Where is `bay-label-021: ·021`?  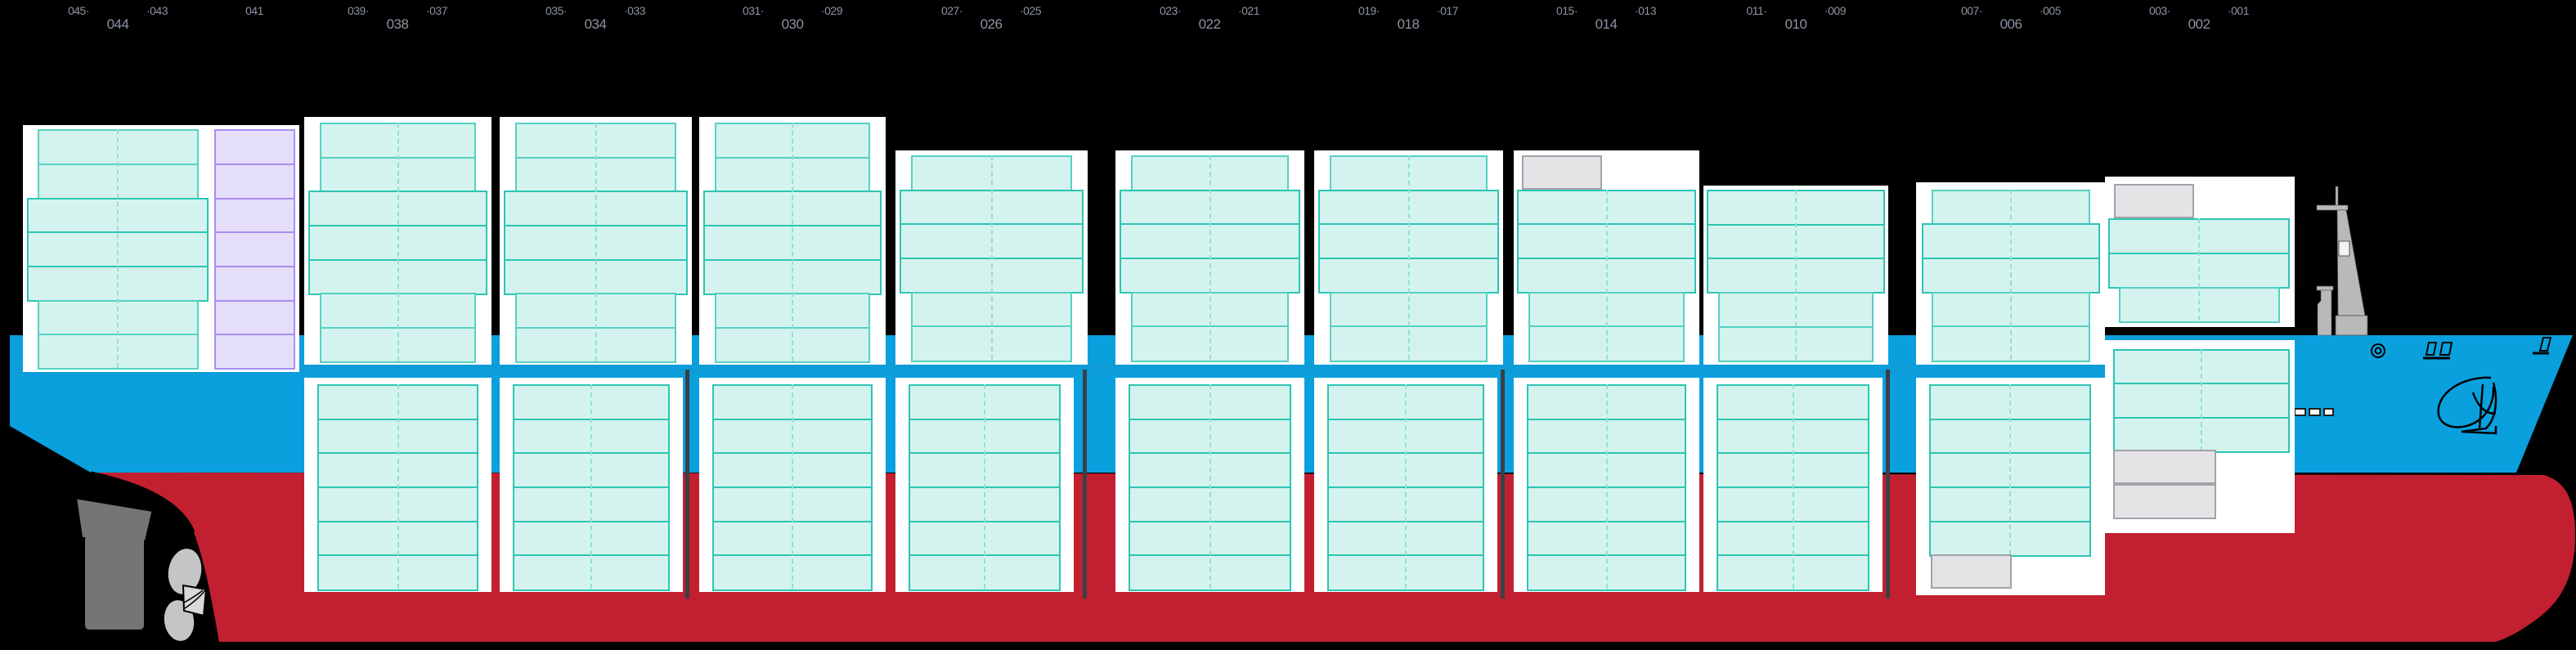
bay-label-021: ·021 is located at coordinates (1249, 11).